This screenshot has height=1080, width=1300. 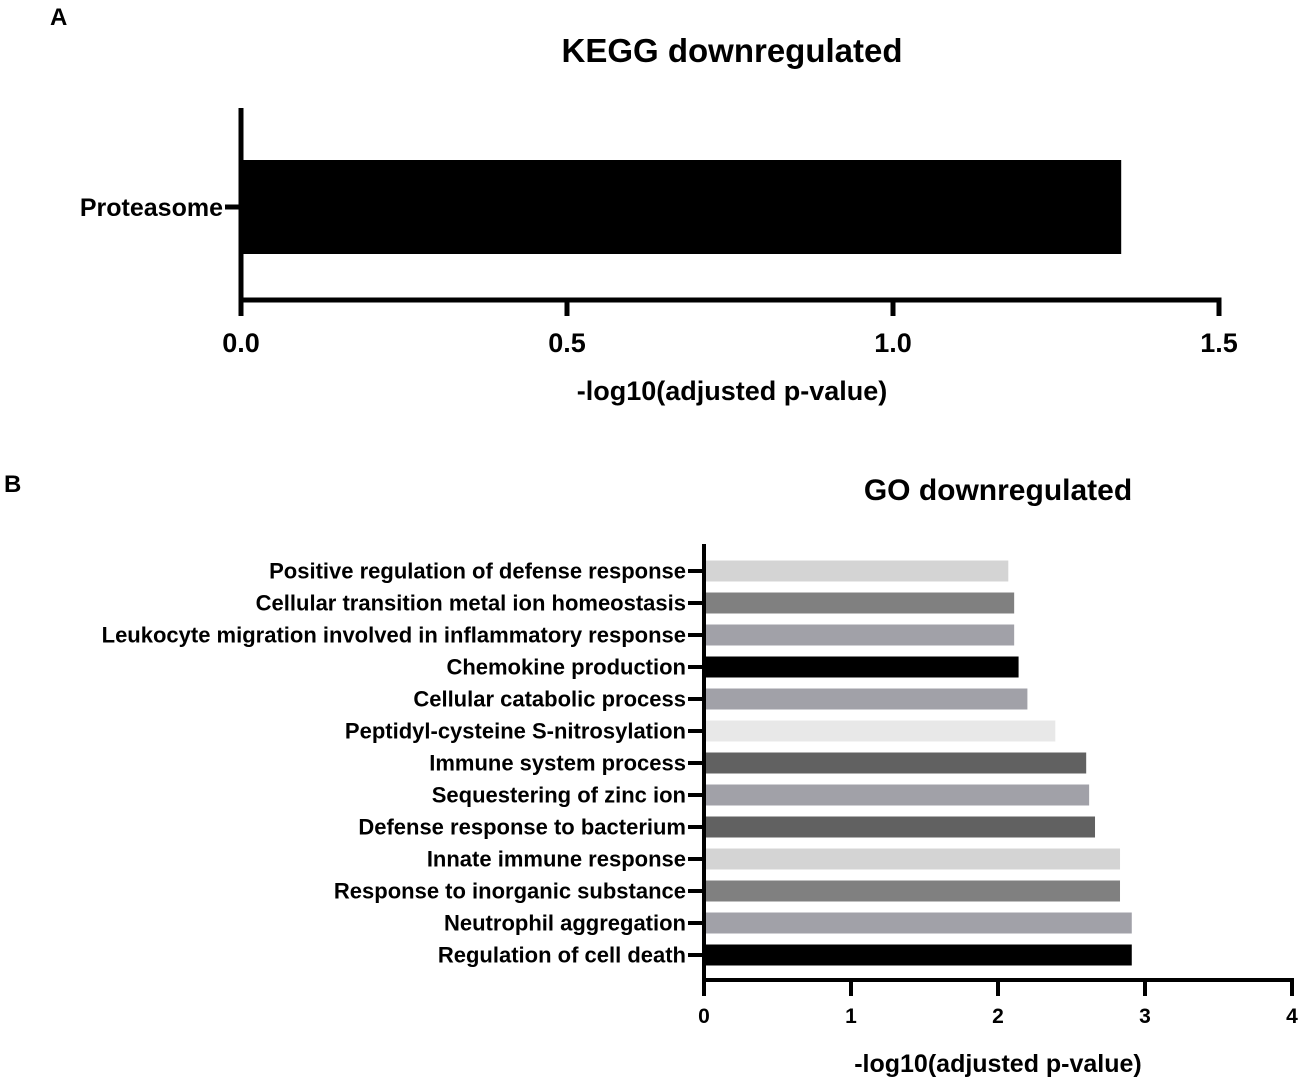 What do you see at coordinates (1219, 343) in the screenshot?
I see `x-tick-label: 1.5` at bounding box center [1219, 343].